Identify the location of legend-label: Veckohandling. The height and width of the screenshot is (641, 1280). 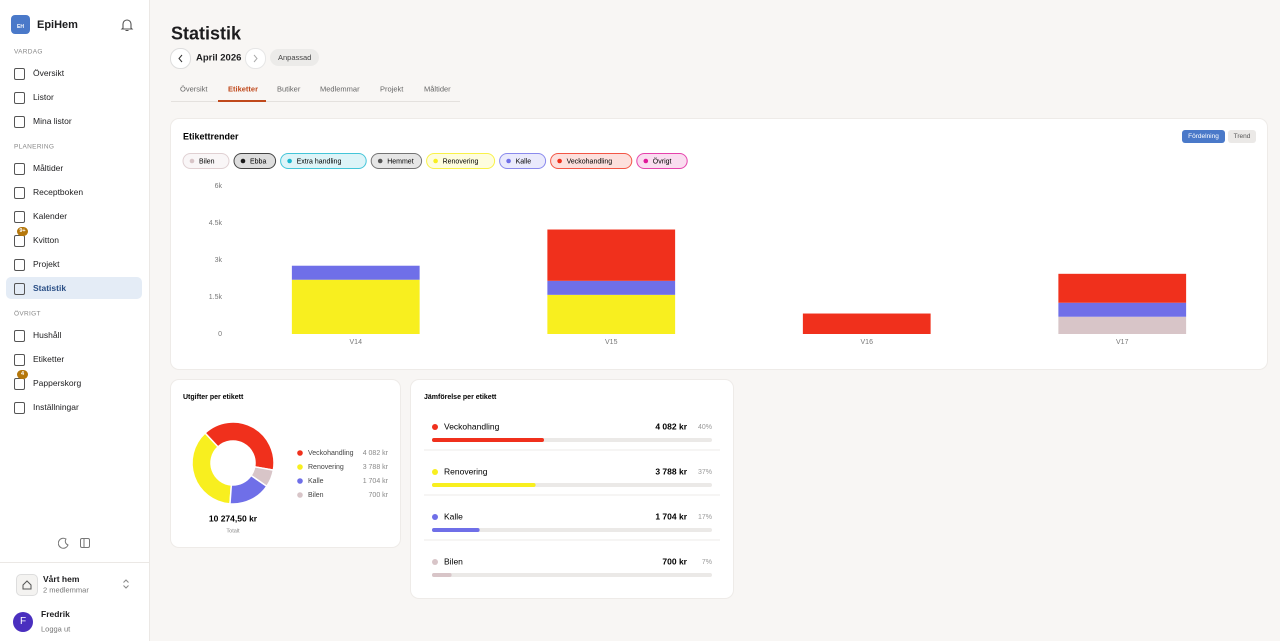
(590, 161).